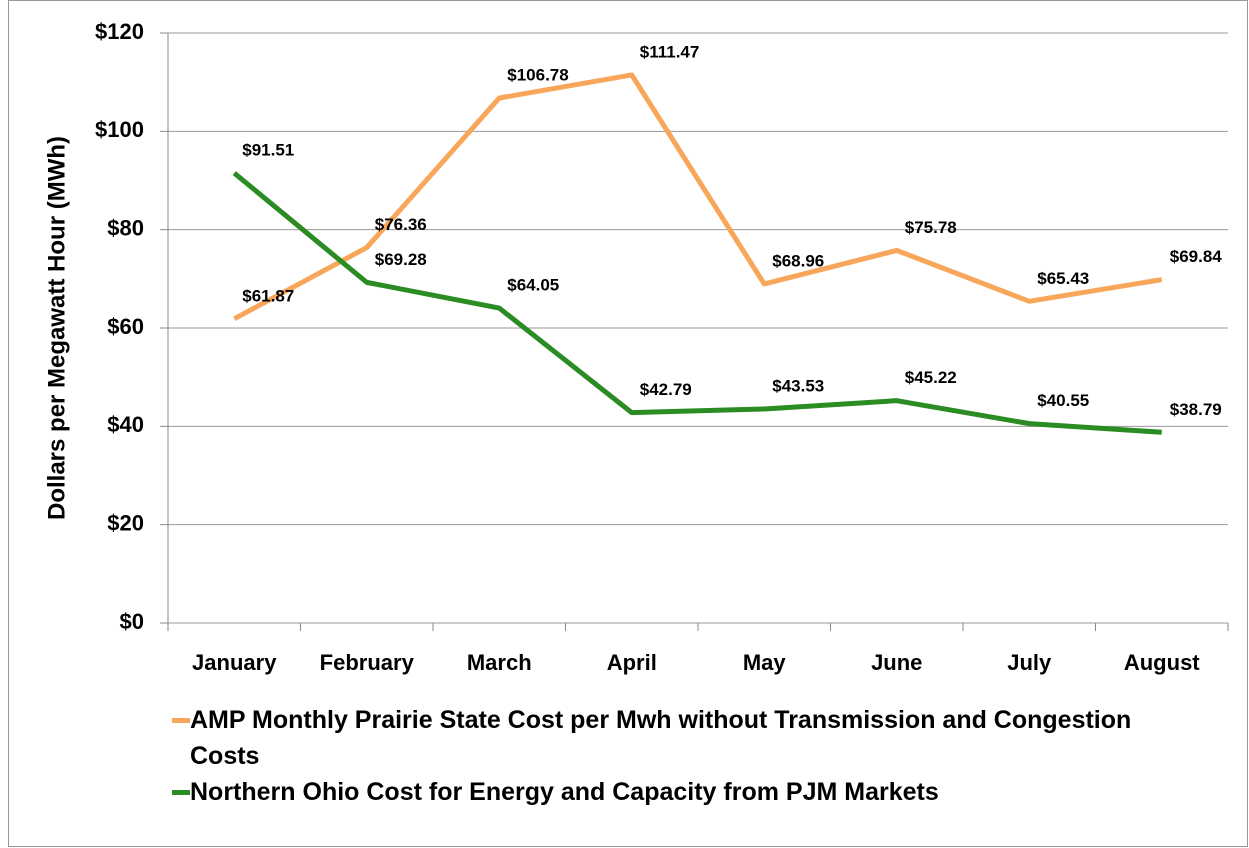 This screenshot has height=848, width=1249. What do you see at coordinates (632, 662) in the screenshot?
I see `x-tick-label: April` at bounding box center [632, 662].